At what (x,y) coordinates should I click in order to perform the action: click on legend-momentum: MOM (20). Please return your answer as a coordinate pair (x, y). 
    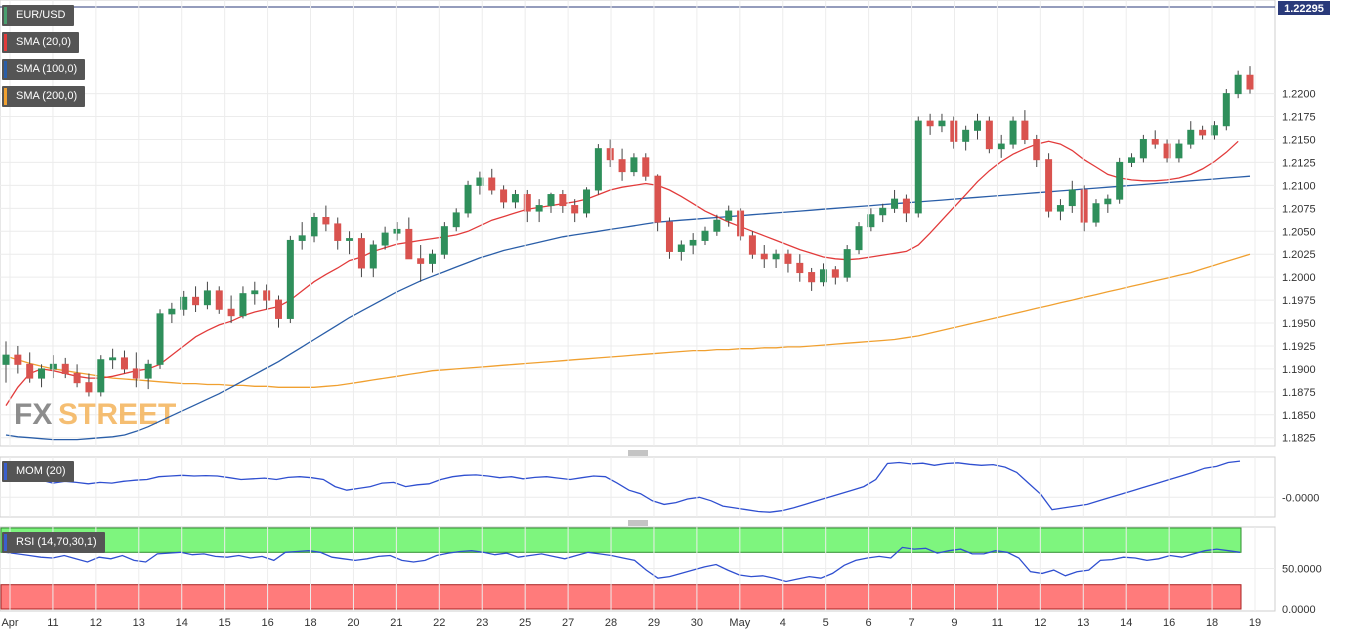
    Looking at the image, I should click on (38, 471).